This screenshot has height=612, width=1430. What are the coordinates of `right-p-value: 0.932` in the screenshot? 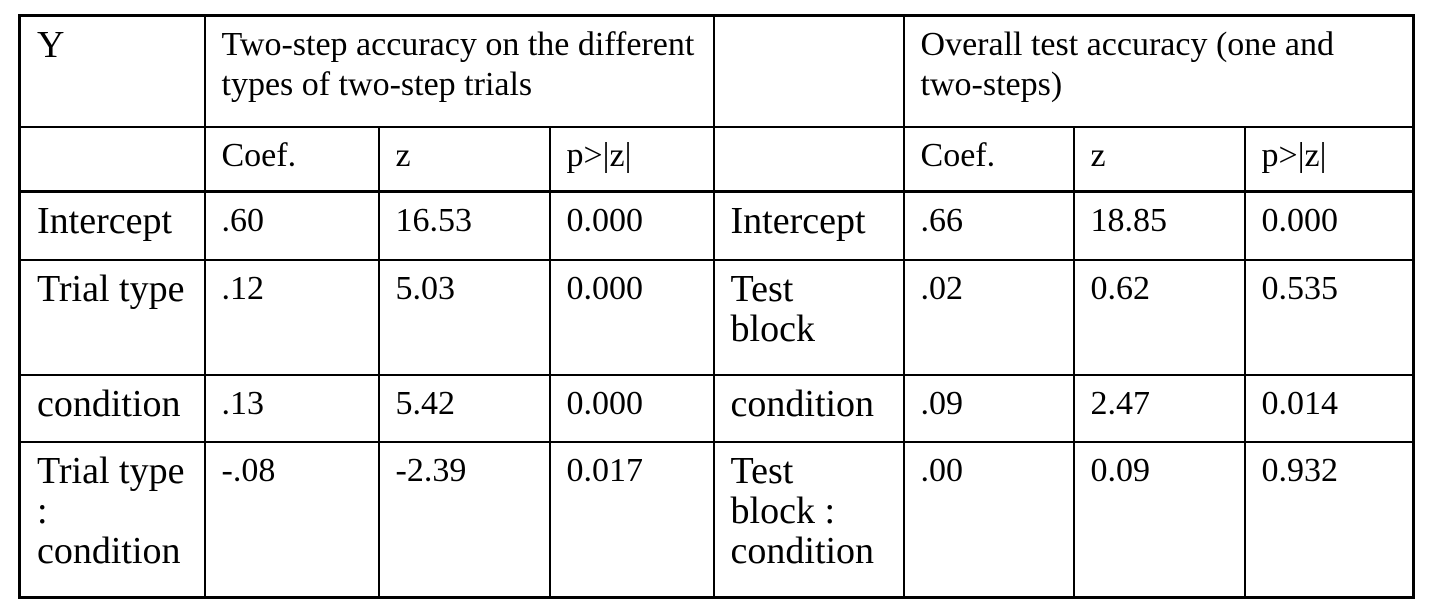 It's located at (1329, 519).